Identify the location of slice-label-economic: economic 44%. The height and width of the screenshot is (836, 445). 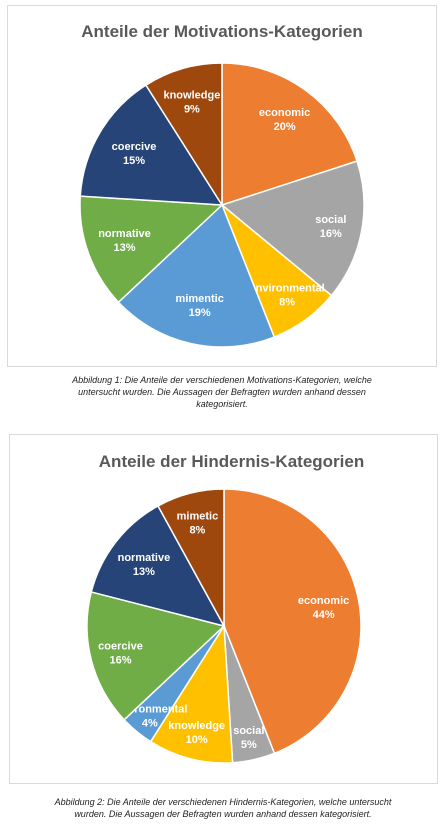
(323, 608).